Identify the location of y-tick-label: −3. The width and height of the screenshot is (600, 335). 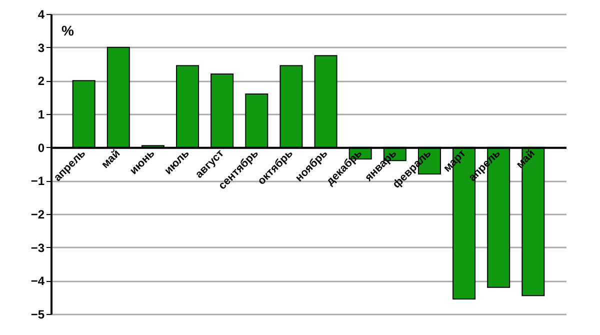
(37, 247).